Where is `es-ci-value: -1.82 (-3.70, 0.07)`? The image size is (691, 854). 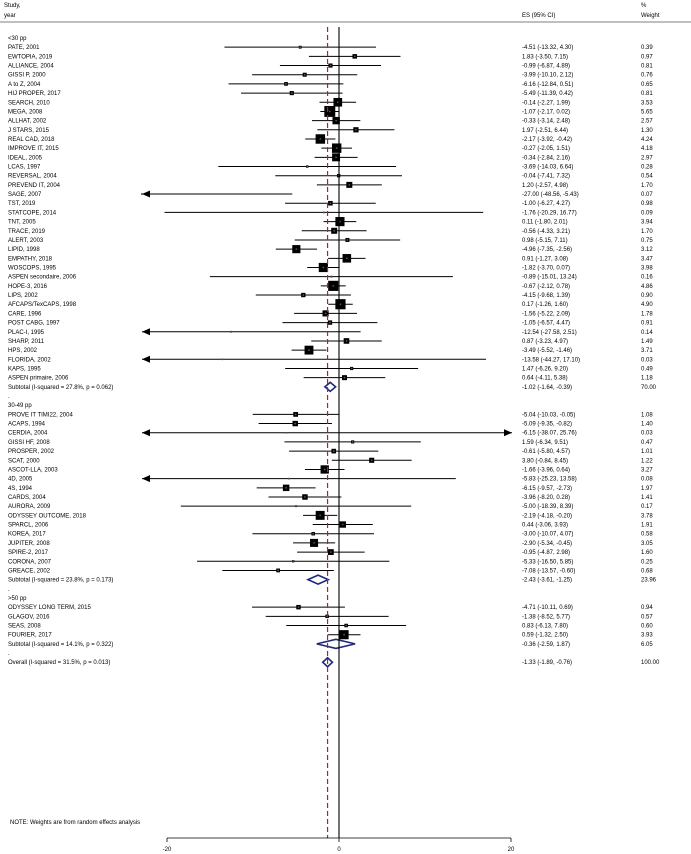 es-ci-value: -1.82 (-3.70, 0.07) is located at coordinates (546, 269).